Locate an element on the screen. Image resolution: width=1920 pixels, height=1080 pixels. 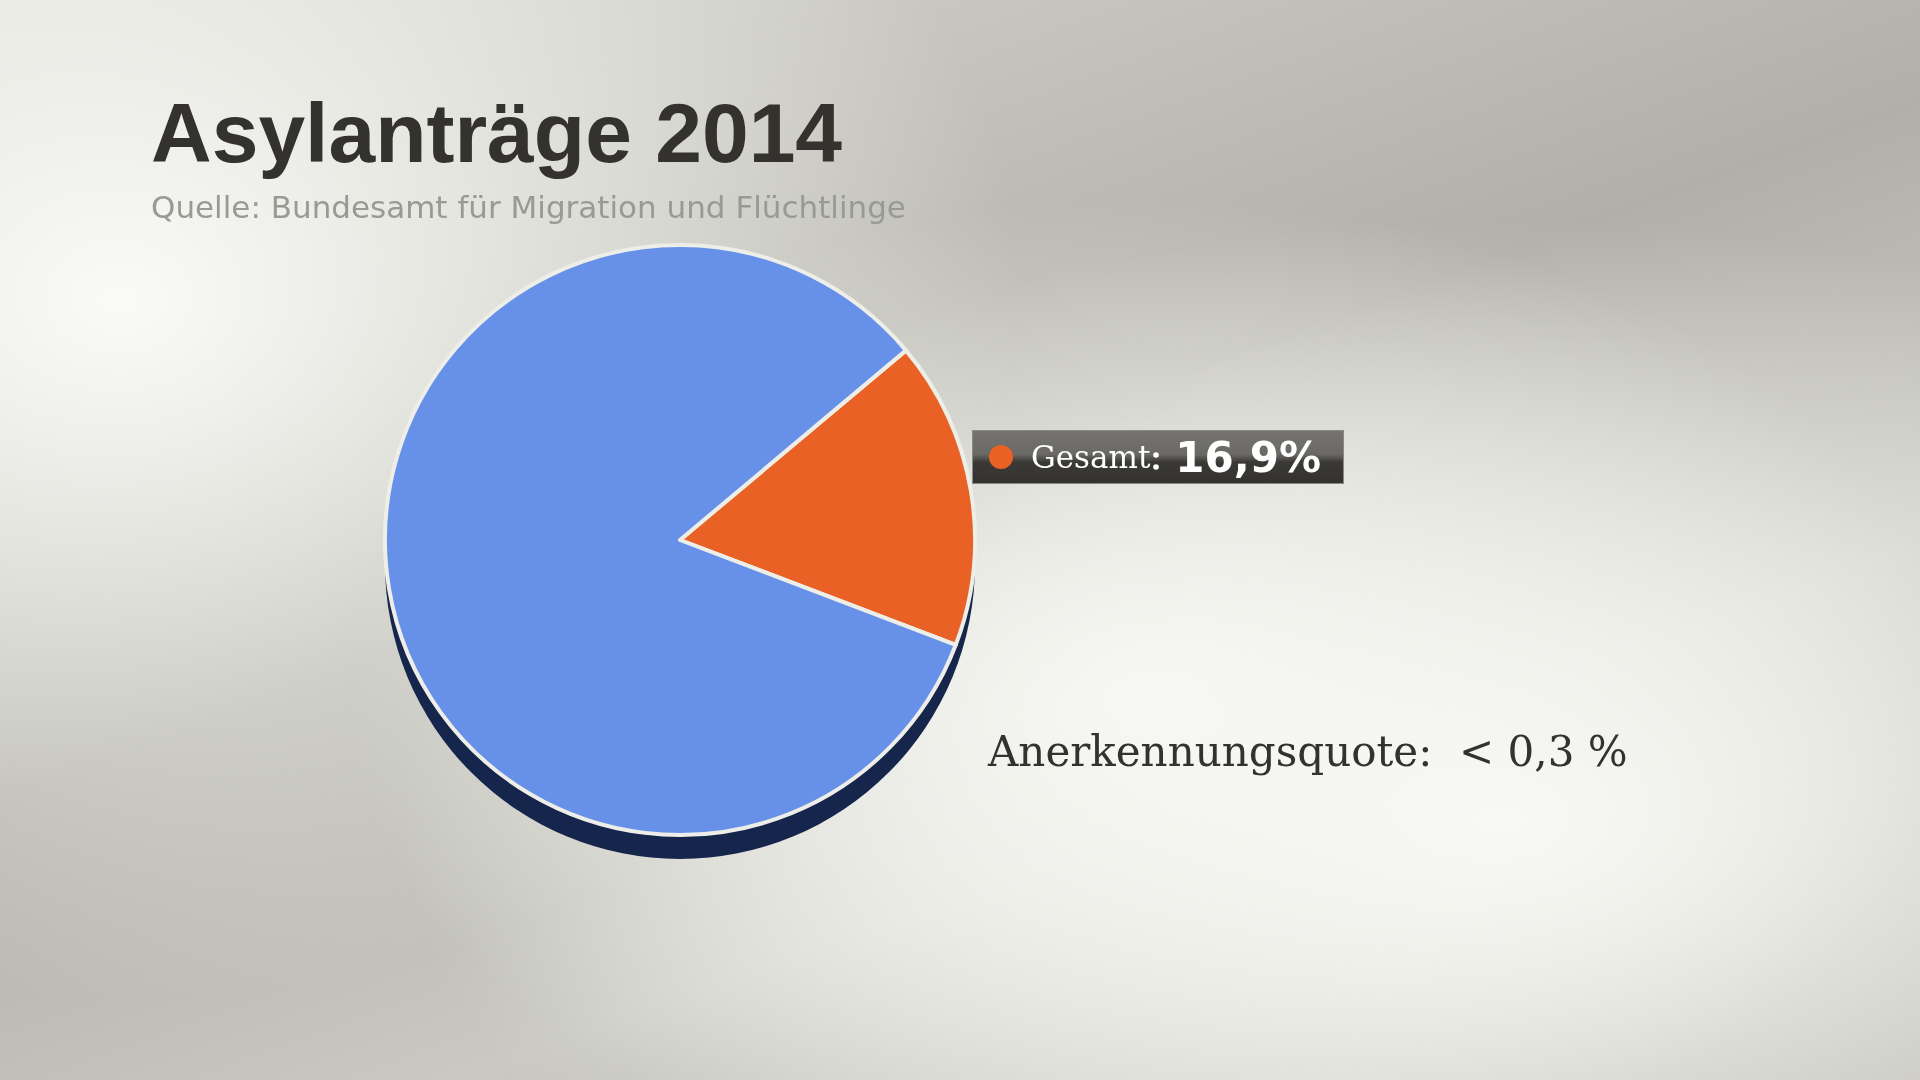
chart-title: Asylanträge 2014 is located at coordinates (497, 133).